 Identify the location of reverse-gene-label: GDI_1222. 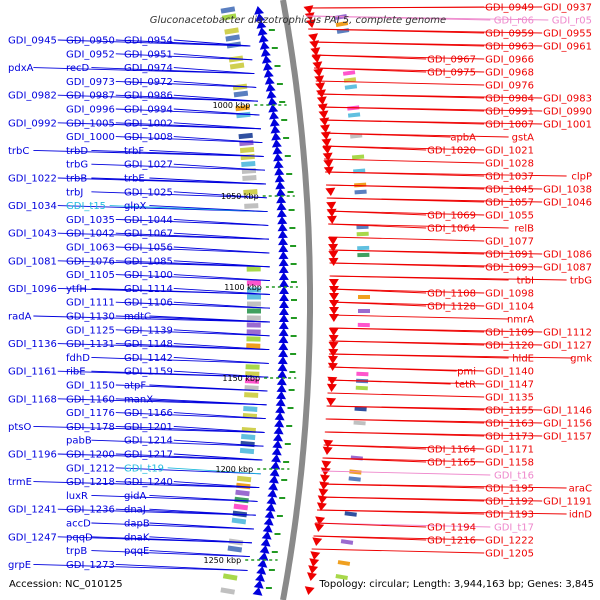
(509, 541).